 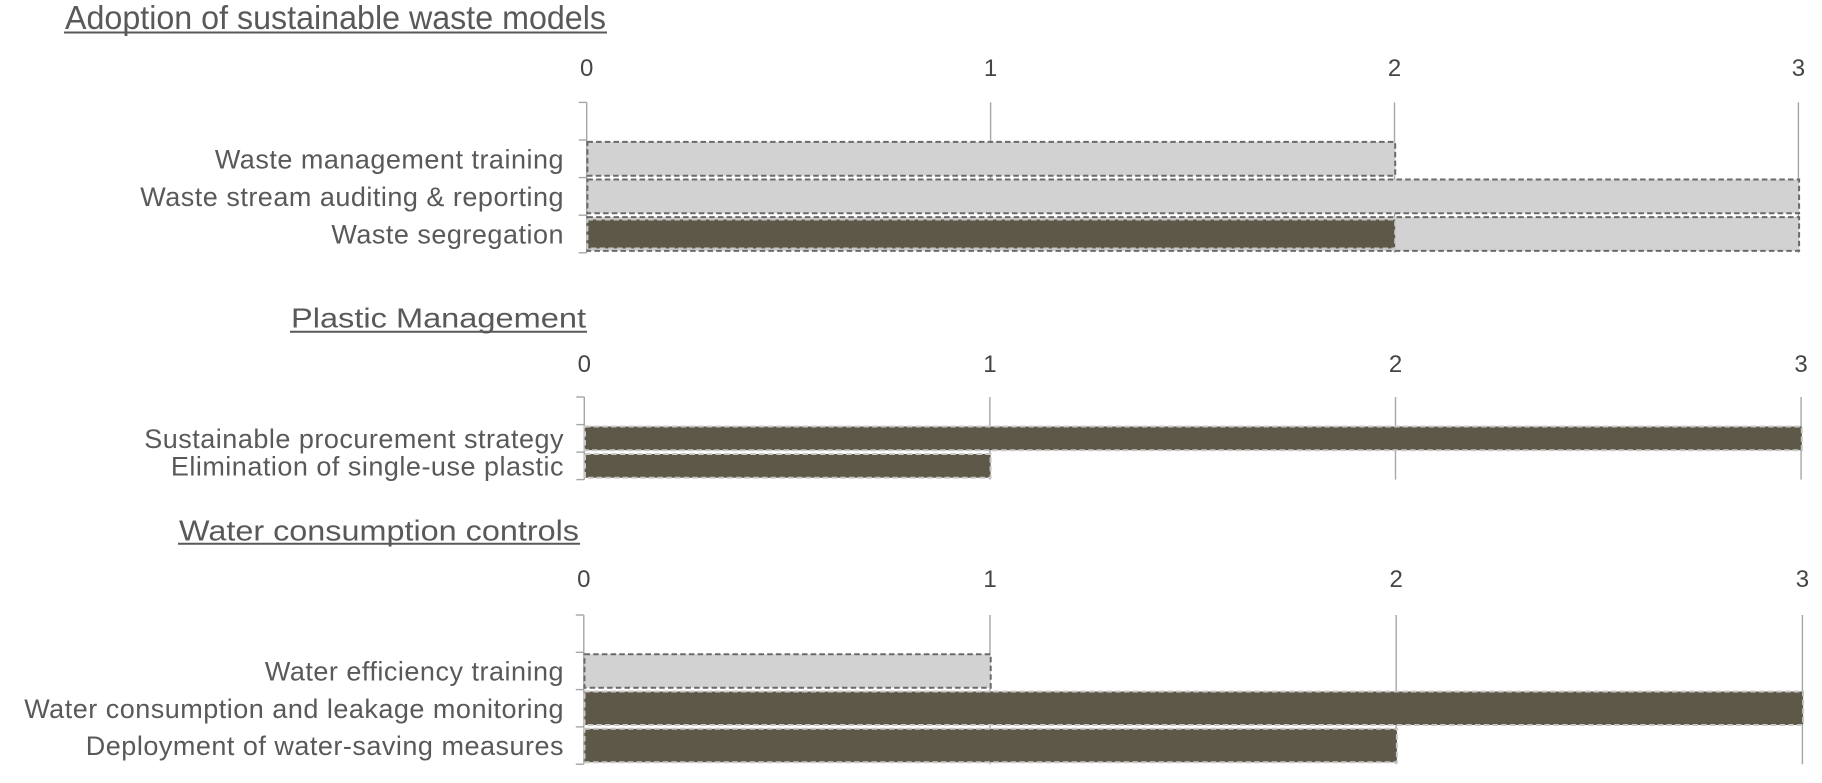 What do you see at coordinates (414, 672) in the screenshot?
I see `svg-text: Water efficiency training` at bounding box center [414, 672].